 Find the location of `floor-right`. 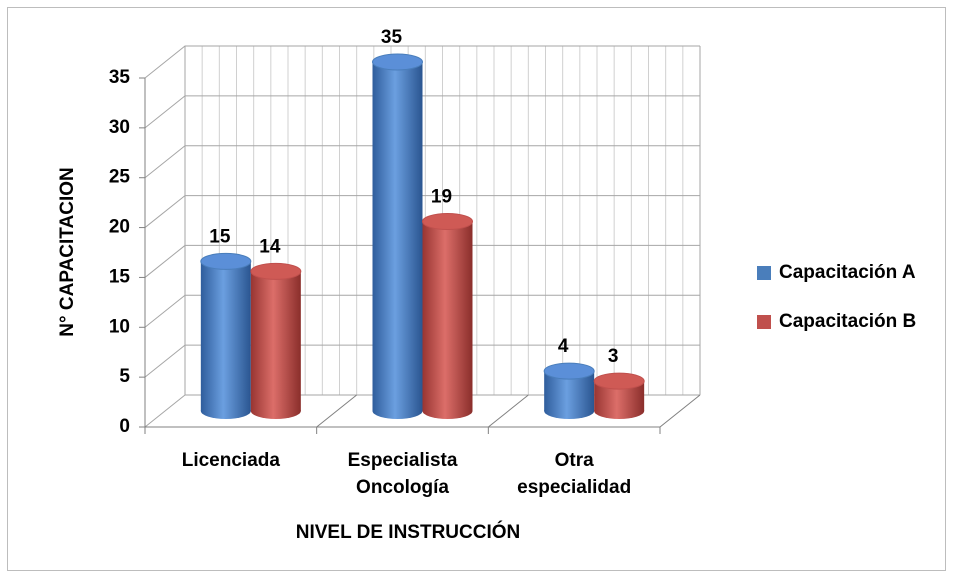

floor-right is located at coordinates (680, 411).